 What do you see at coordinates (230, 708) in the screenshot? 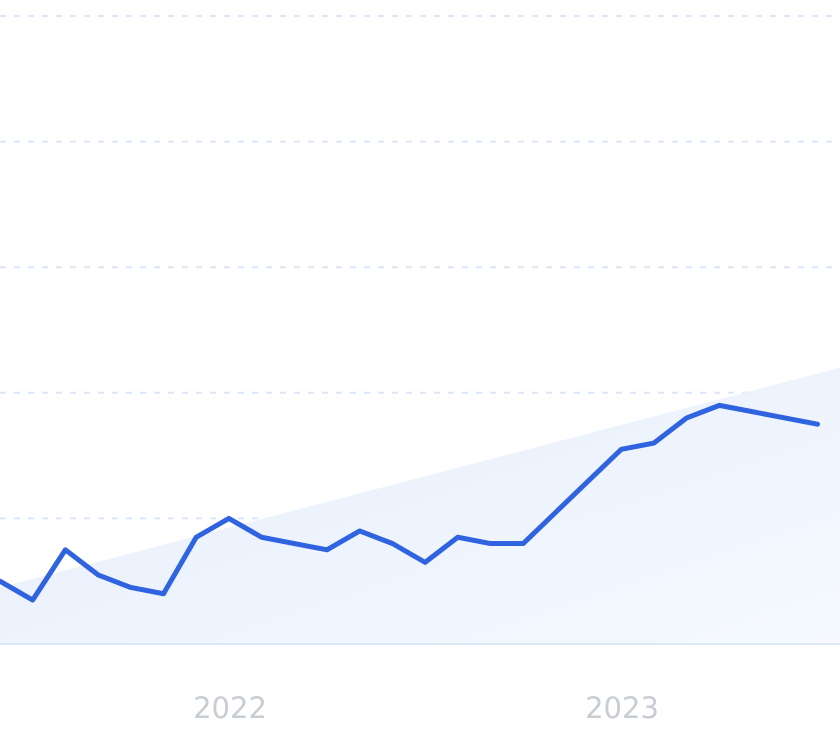
I see `x-tick-label-2022: 2022` at bounding box center [230, 708].